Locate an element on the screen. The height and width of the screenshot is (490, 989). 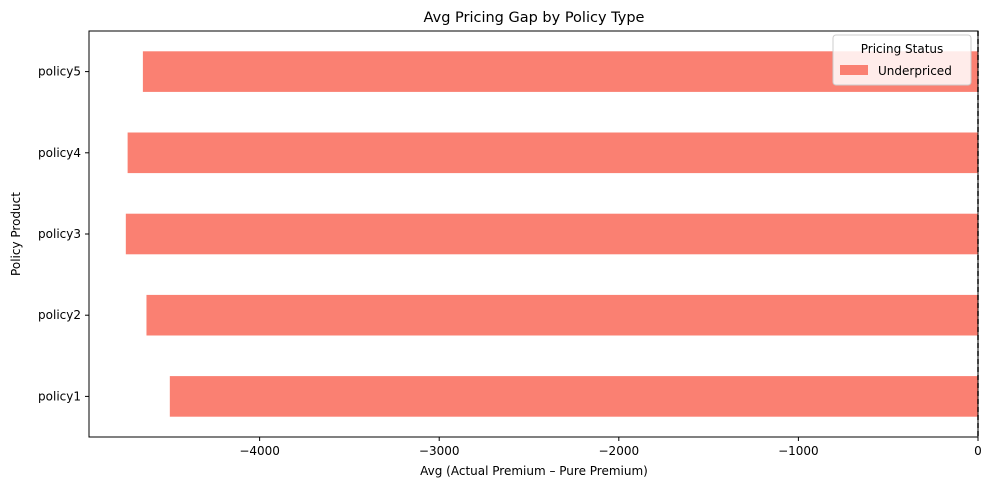
y-axis-ticks: policy1 policy2 policy3 policy4 policy5 is located at coordinates (63, 234).